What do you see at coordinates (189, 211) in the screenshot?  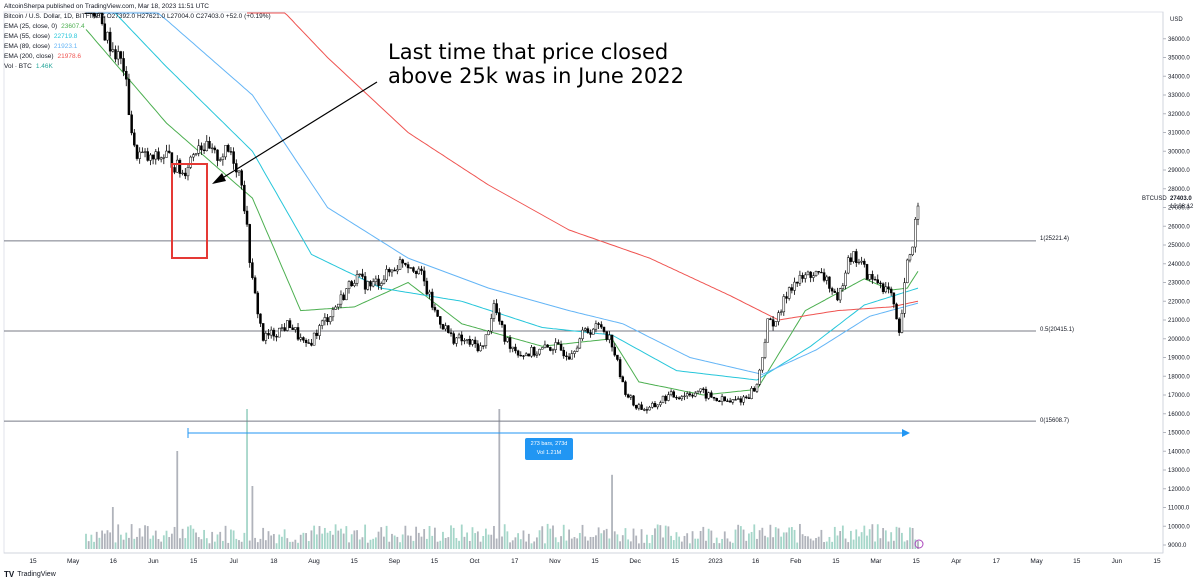 I see `june-2022-highlight-box` at bounding box center [189, 211].